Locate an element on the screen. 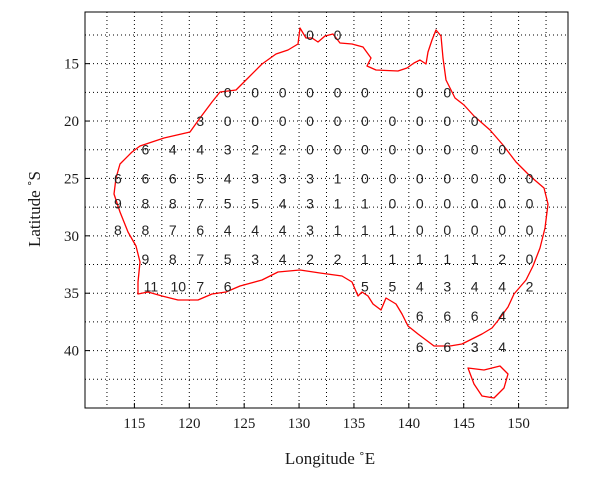 Image resolution: width=600 pixels, height=491 pixels. y-tick-label: 25 is located at coordinates (71, 179).